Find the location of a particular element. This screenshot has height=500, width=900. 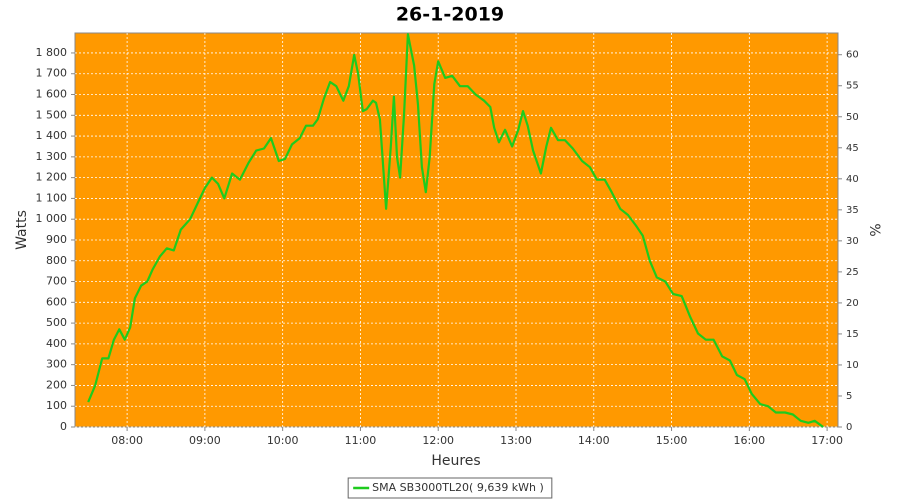

x-axis-title: Heures is located at coordinates (455, 461).